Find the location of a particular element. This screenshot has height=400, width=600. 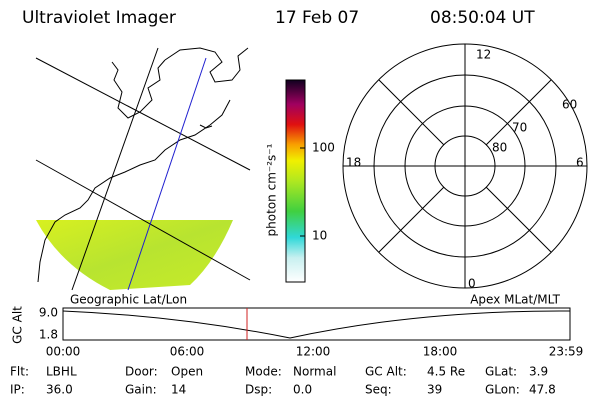

status-value: Open is located at coordinates (187, 372).